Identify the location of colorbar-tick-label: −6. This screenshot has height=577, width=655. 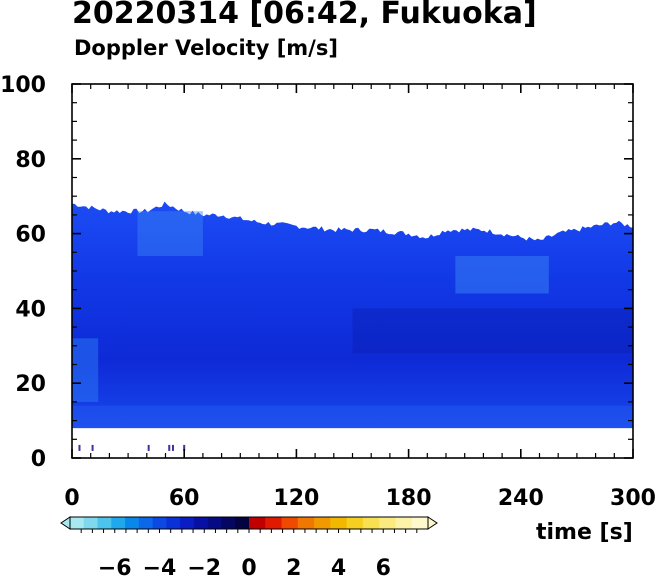
(115, 566).